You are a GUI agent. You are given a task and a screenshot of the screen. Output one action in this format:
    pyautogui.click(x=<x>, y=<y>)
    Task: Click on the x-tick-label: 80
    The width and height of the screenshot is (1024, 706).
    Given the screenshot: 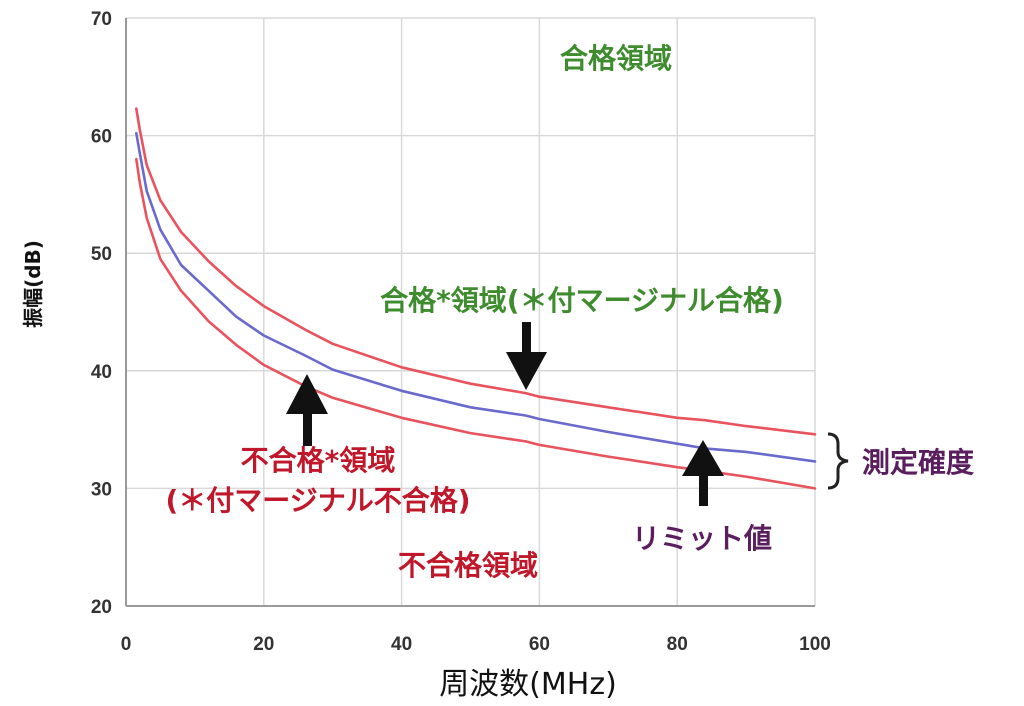 What is the action you would take?
    pyautogui.click(x=677, y=644)
    